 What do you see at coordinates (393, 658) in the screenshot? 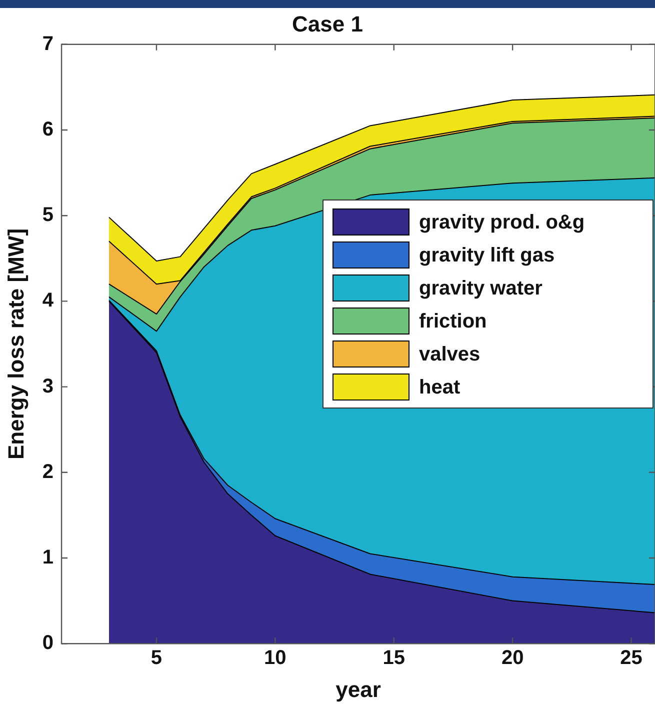
I see `x-tick-label: 15` at bounding box center [393, 658].